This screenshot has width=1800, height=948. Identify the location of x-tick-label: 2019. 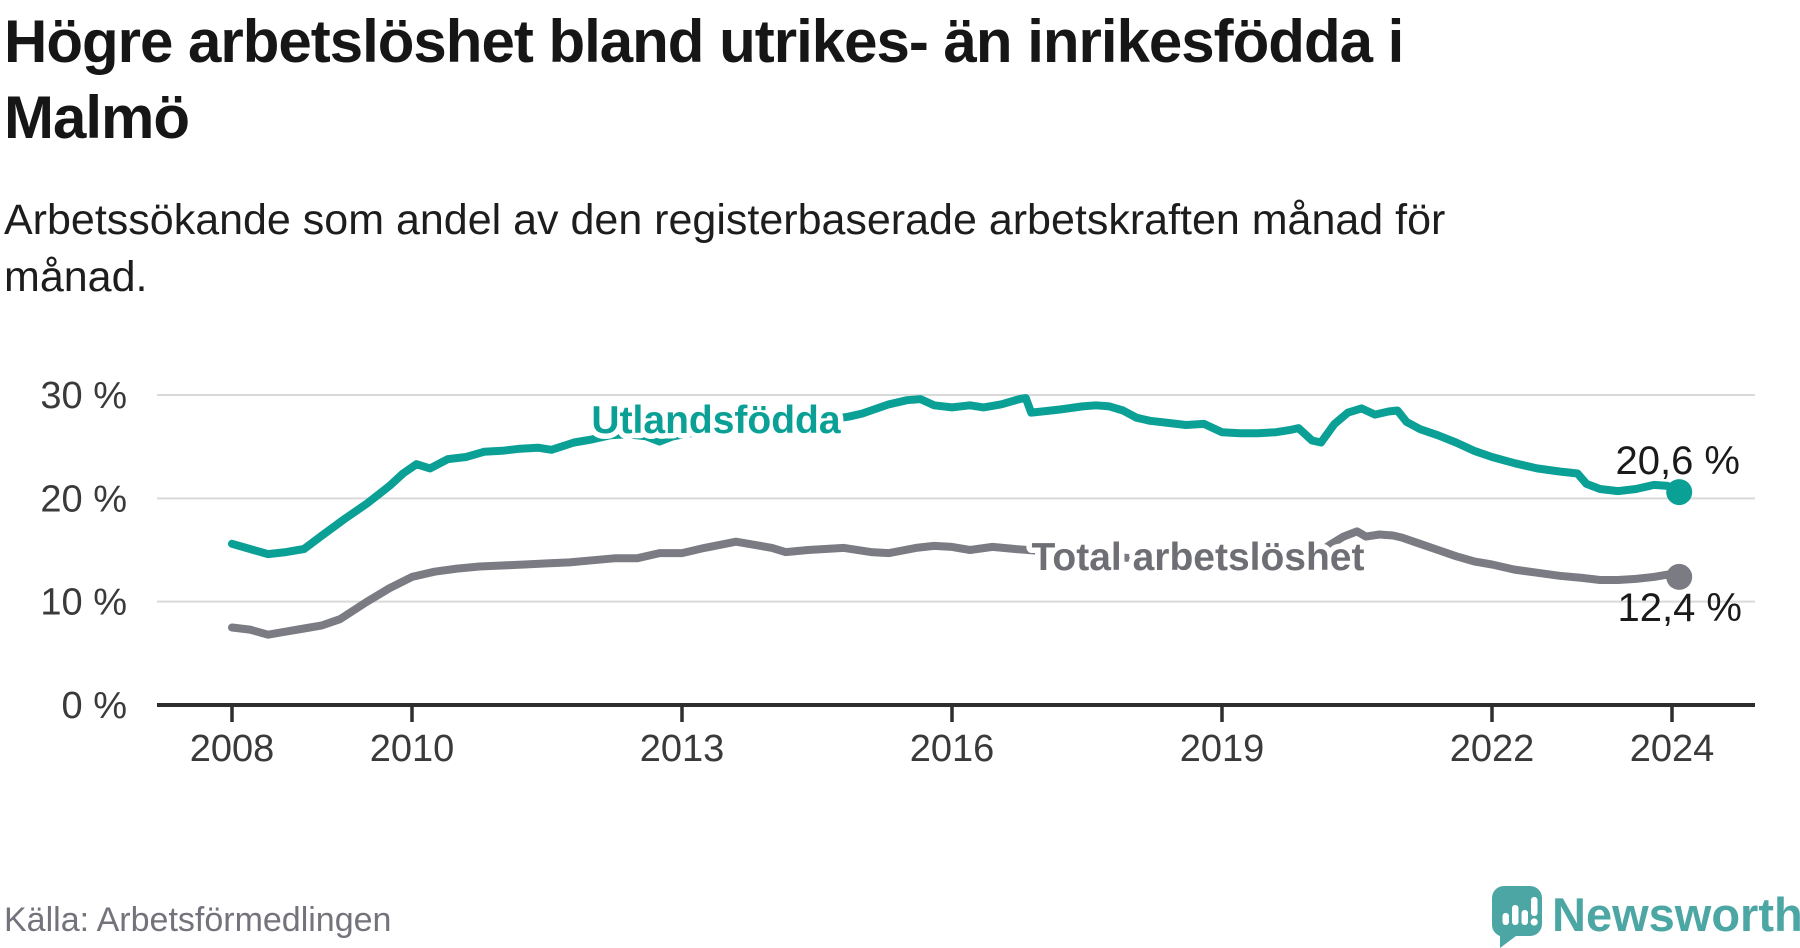
(1222, 749).